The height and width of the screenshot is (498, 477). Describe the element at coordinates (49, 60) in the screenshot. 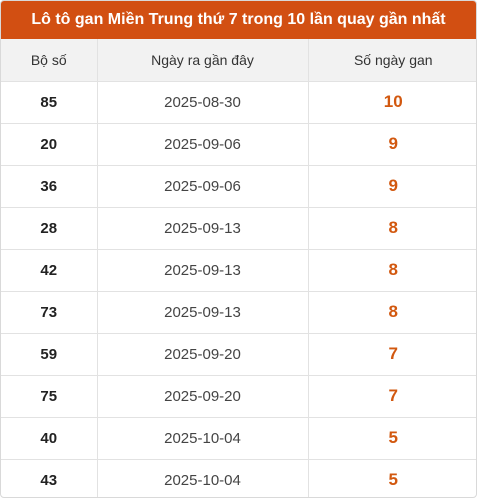

I see `header-number: Bộ số` at that location.